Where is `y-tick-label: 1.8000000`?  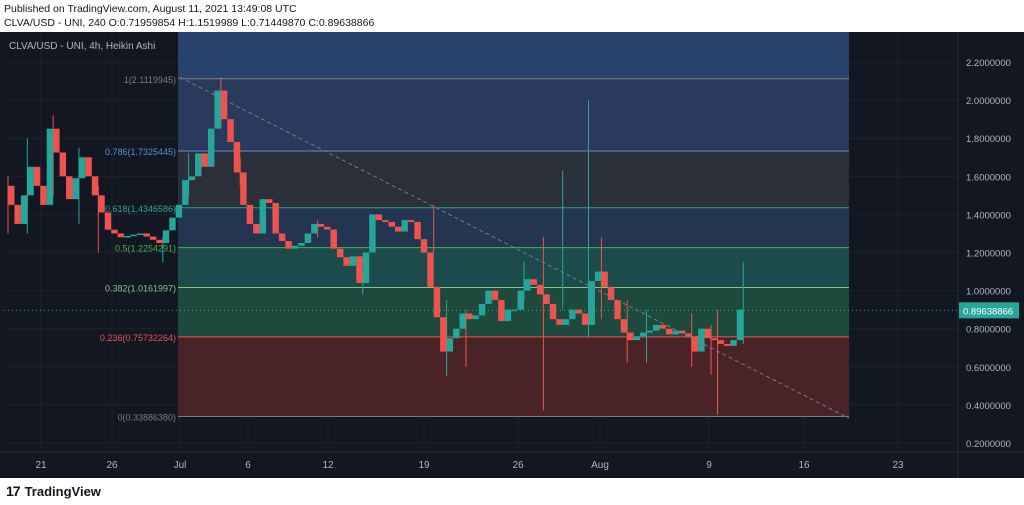 y-tick-label: 1.8000000 is located at coordinates (988, 139).